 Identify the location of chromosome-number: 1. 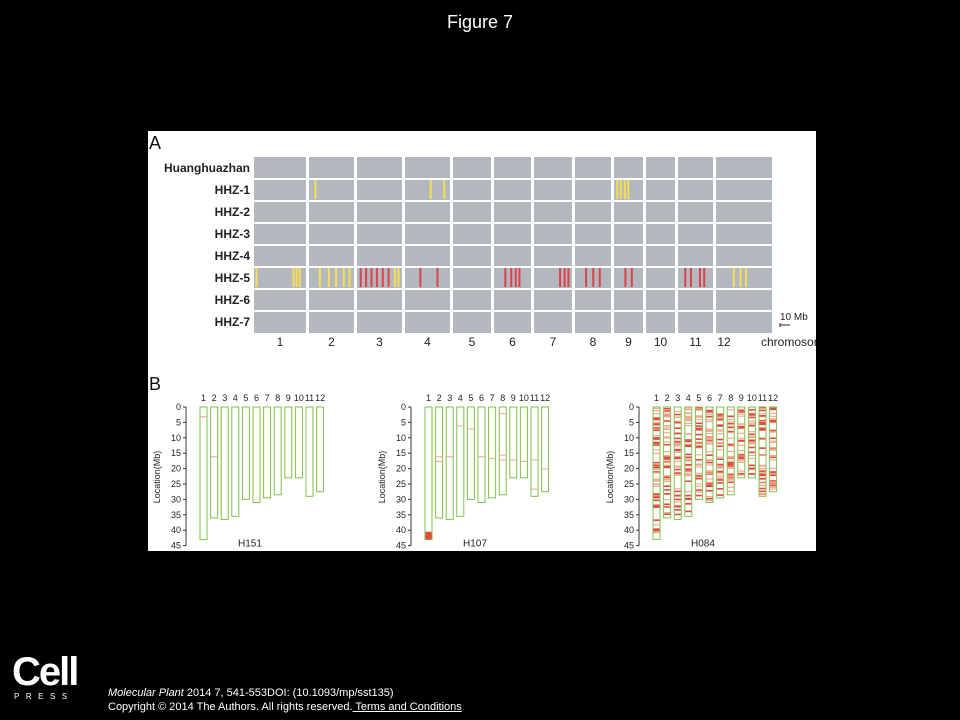
(203, 398).